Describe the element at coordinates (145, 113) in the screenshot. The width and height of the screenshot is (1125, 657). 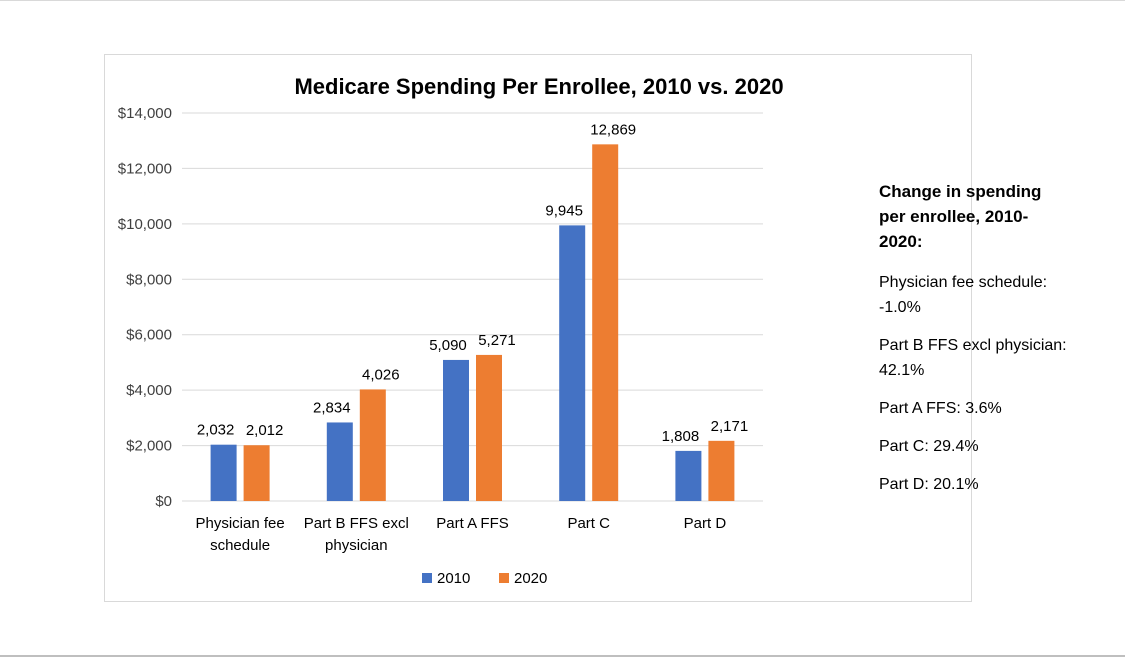
I see `y-tick-label: $14,000` at that location.